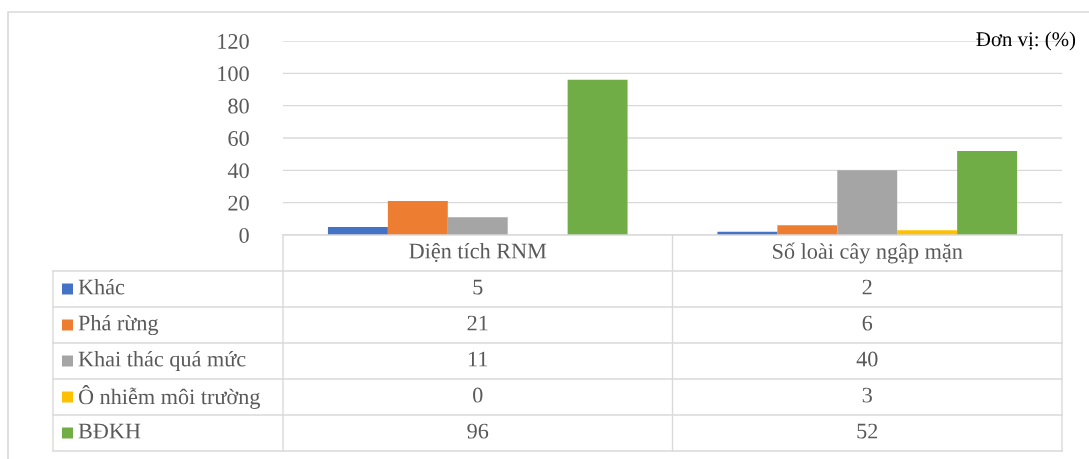 The width and height of the screenshot is (1089, 459). Describe the element at coordinates (478, 395) in the screenshot. I see `data-label: 0` at that location.